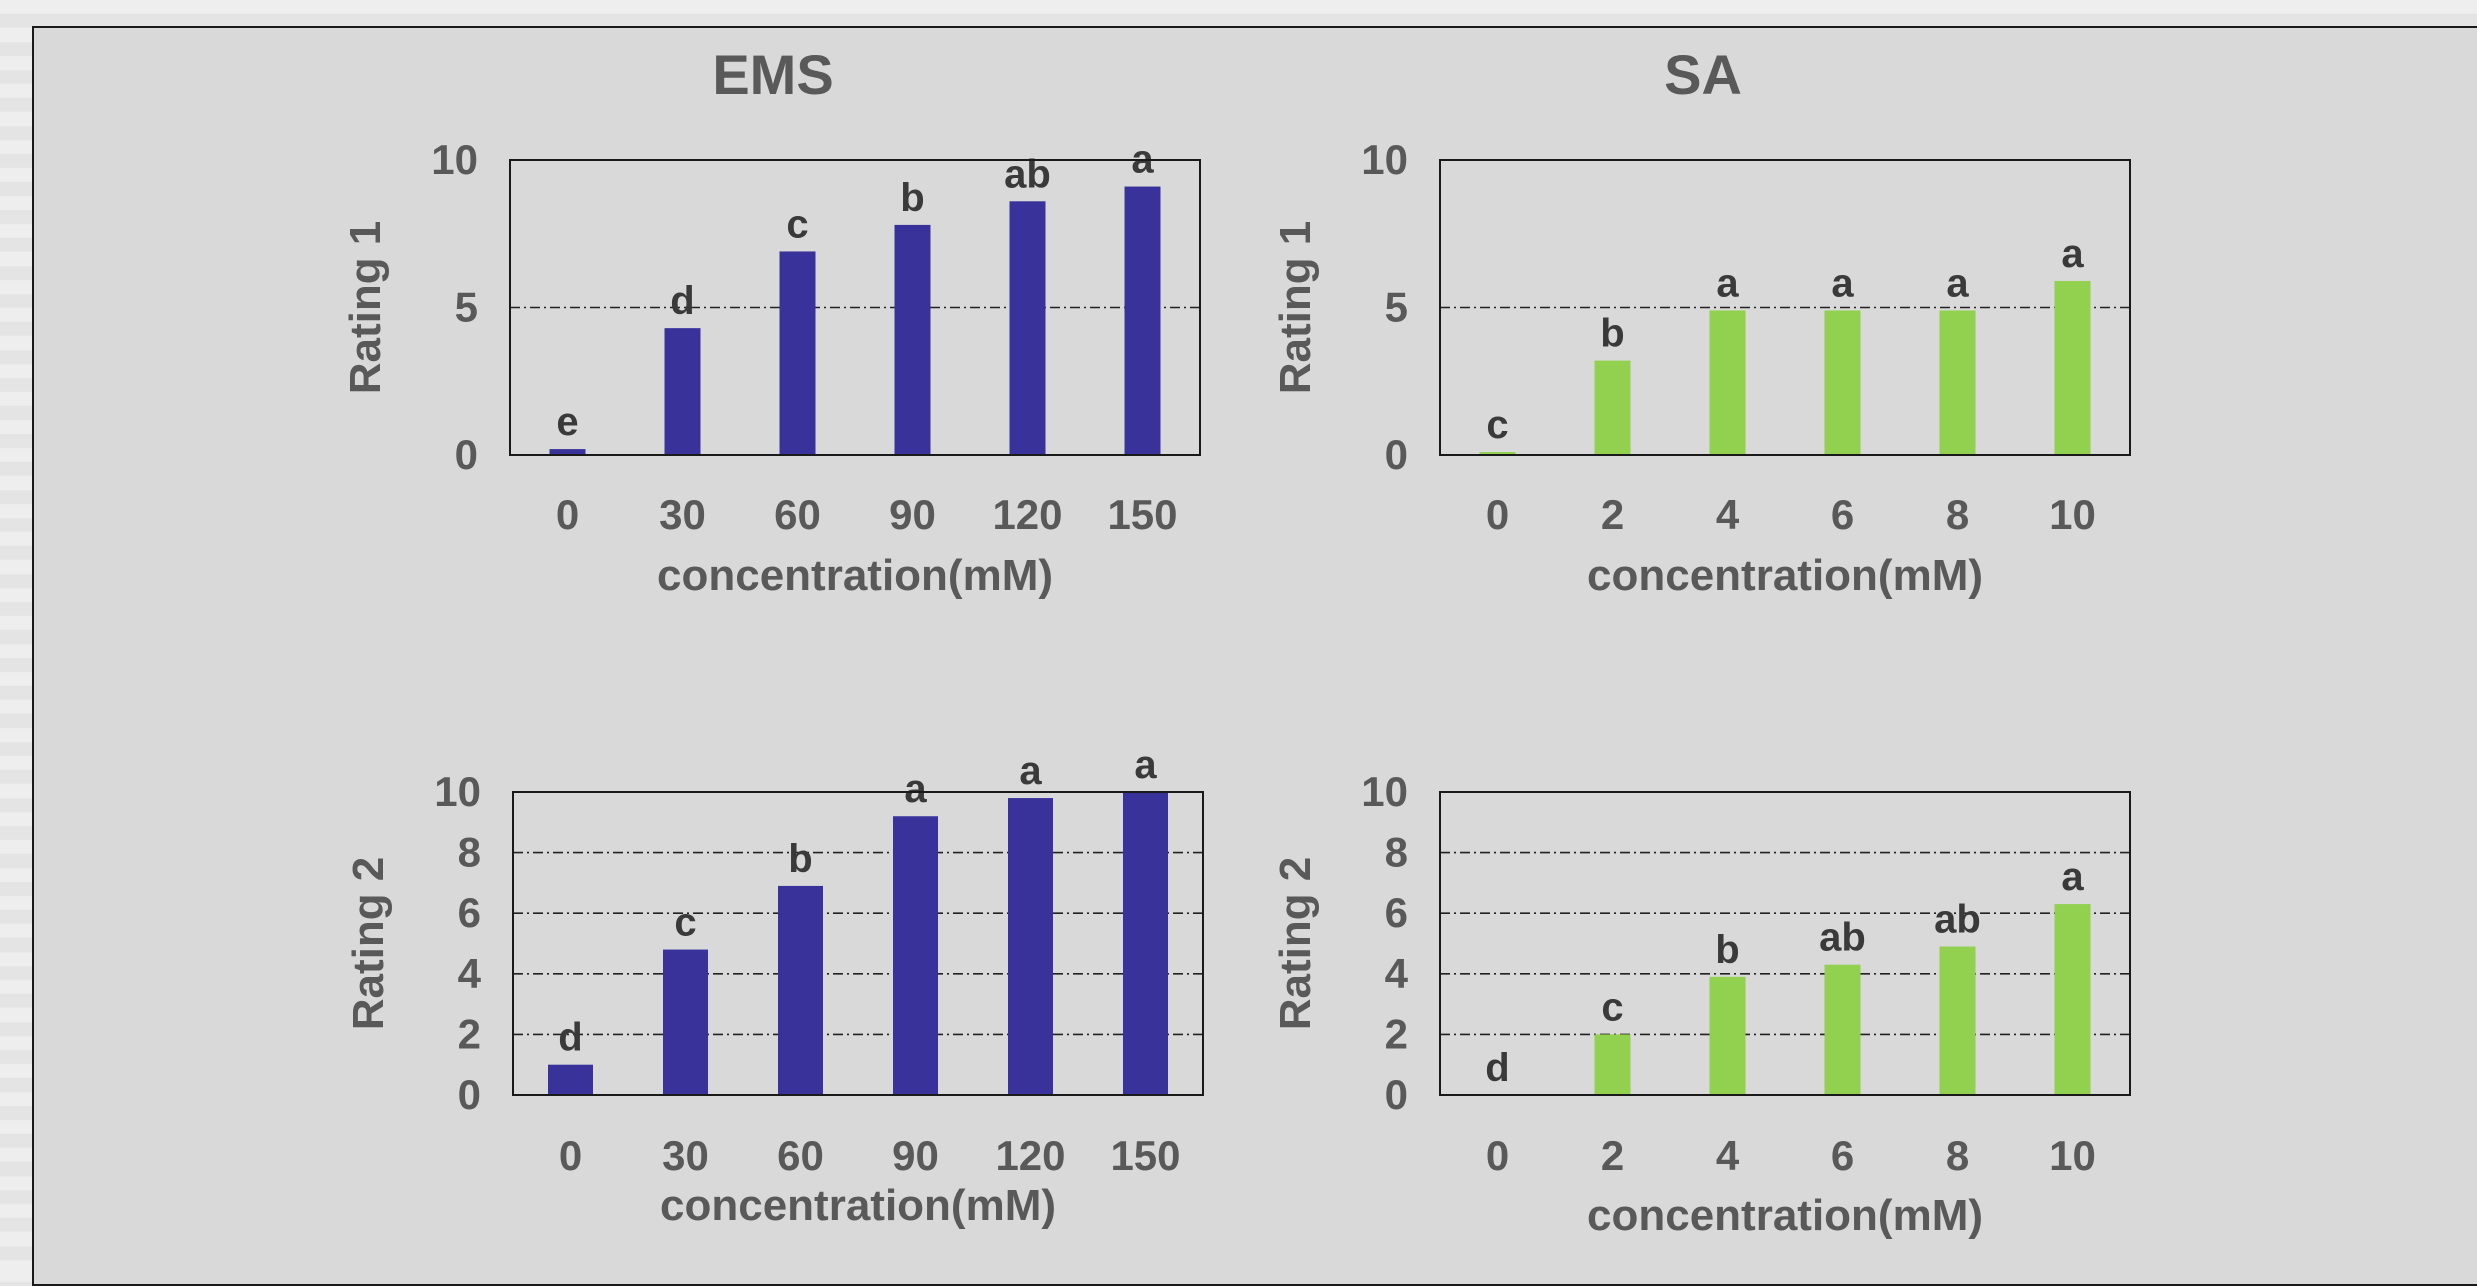  Describe the element at coordinates (1397, 973) in the screenshot. I see `y-tick-label: 4` at that location.